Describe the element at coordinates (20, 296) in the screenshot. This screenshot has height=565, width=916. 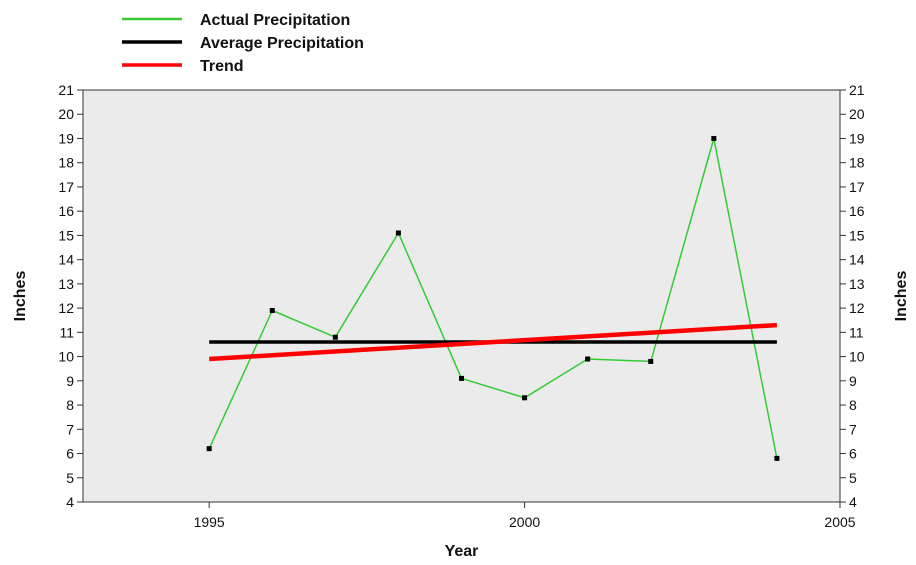
I see `y-axis-title-left: Inches` at that location.